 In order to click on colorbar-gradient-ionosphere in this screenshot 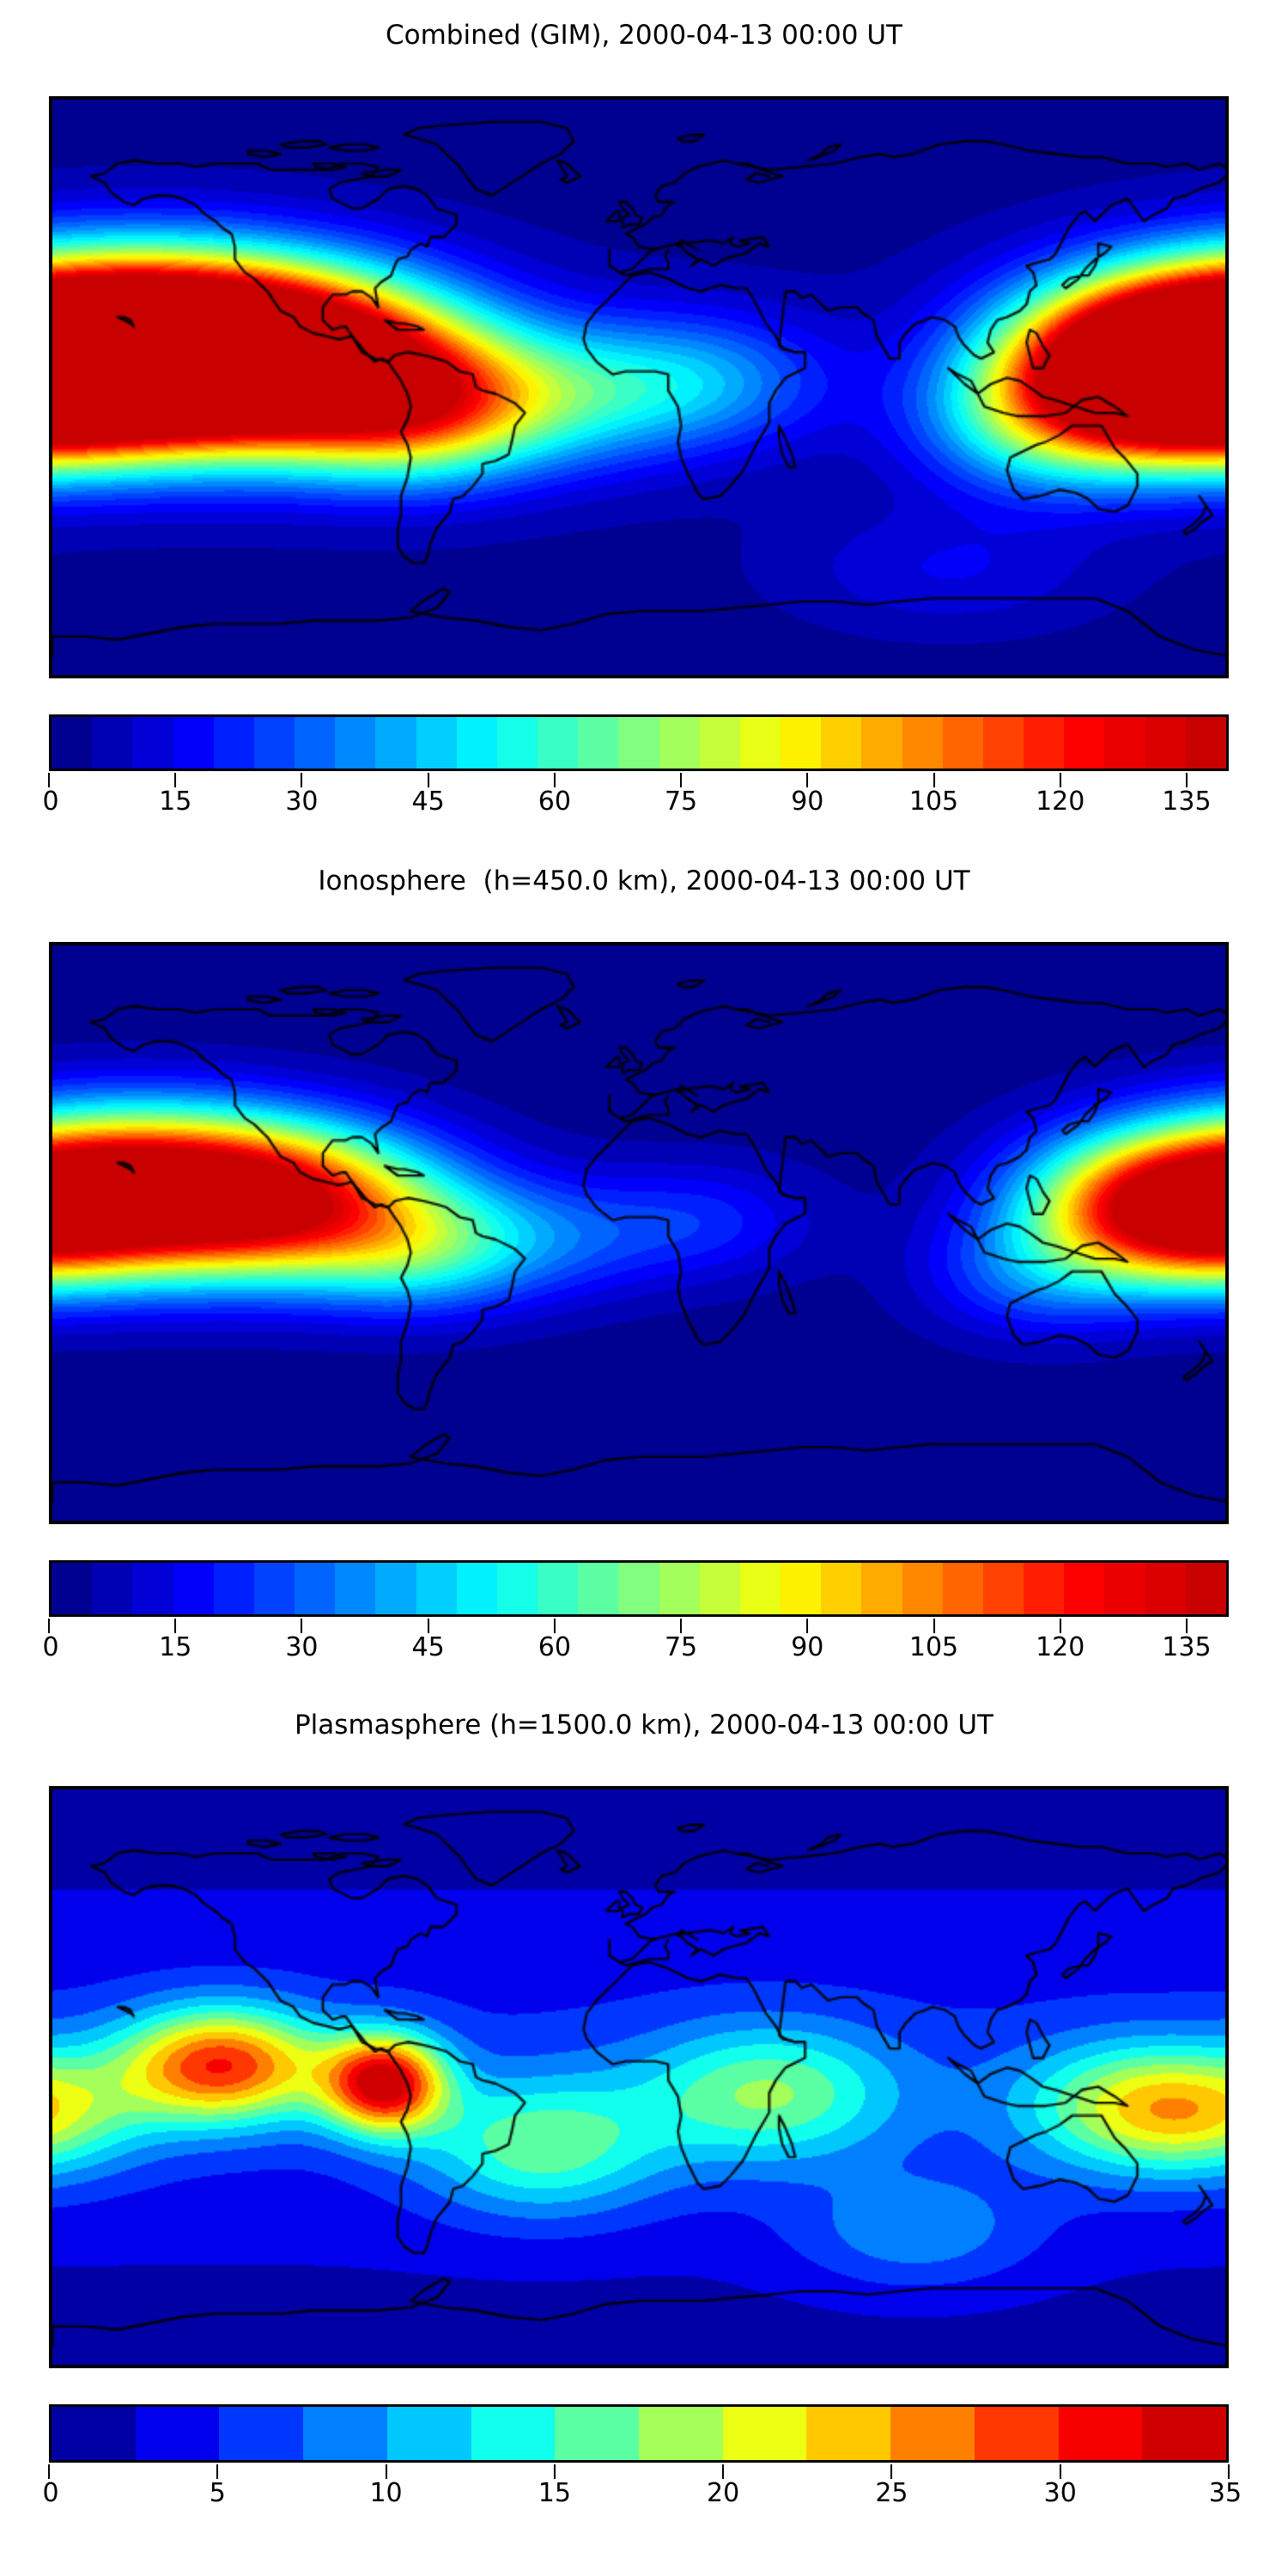, I will do `click(639, 1588)`.